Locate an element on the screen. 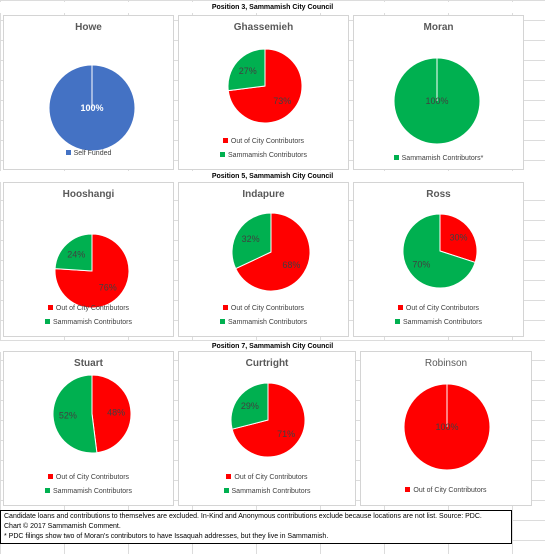  legend-label: Self Funded is located at coordinates (92, 153).